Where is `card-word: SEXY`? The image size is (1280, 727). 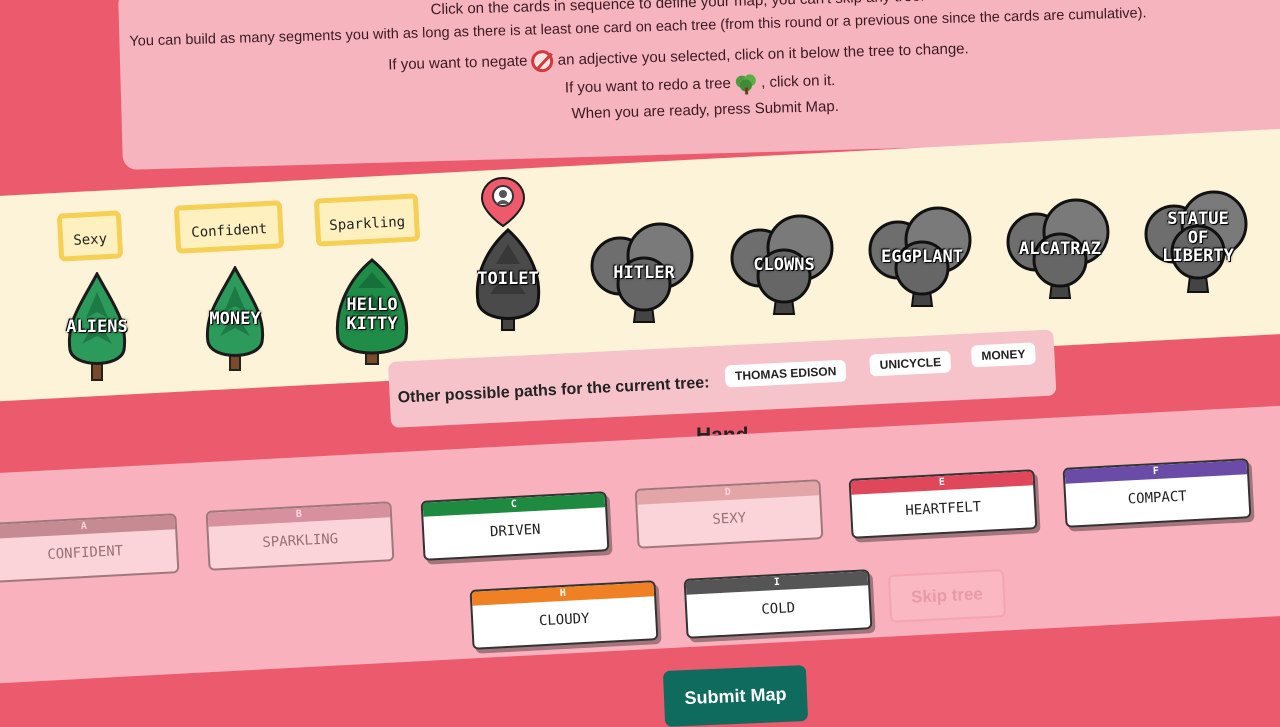 card-word: SEXY is located at coordinates (729, 519).